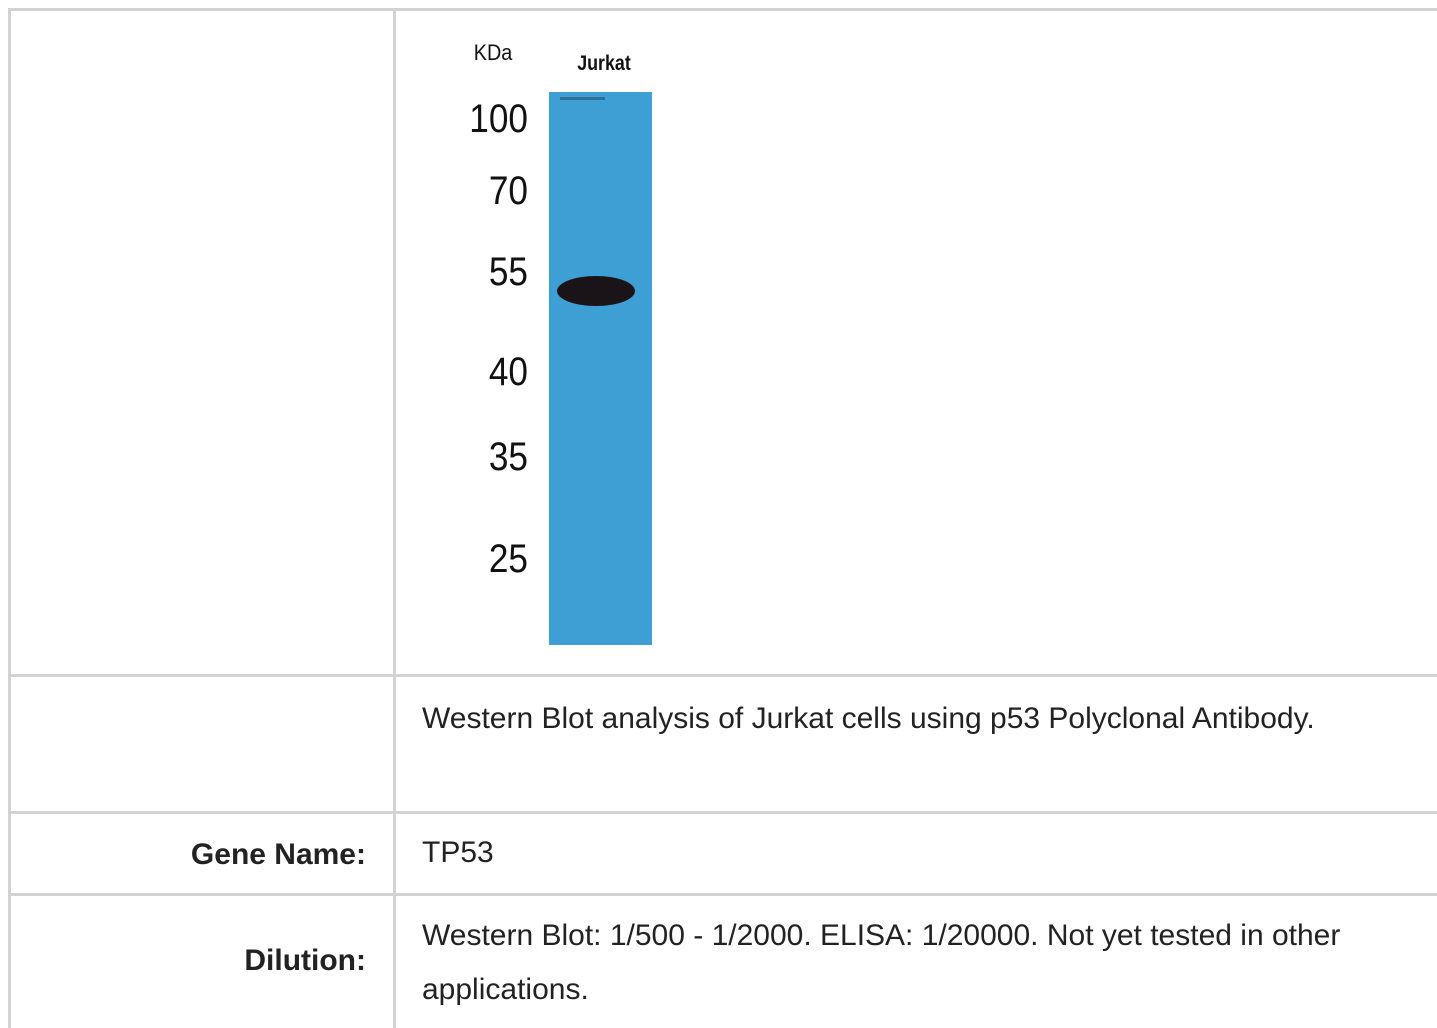  I want to click on marker-label: 35, so click(508, 456).